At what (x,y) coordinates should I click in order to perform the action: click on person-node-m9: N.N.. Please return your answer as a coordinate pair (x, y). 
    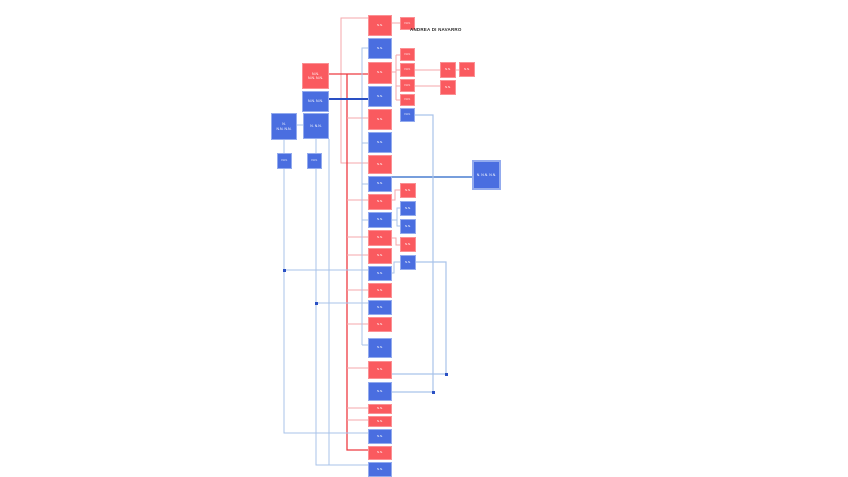
    Looking at the image, I should click on (380, 202).